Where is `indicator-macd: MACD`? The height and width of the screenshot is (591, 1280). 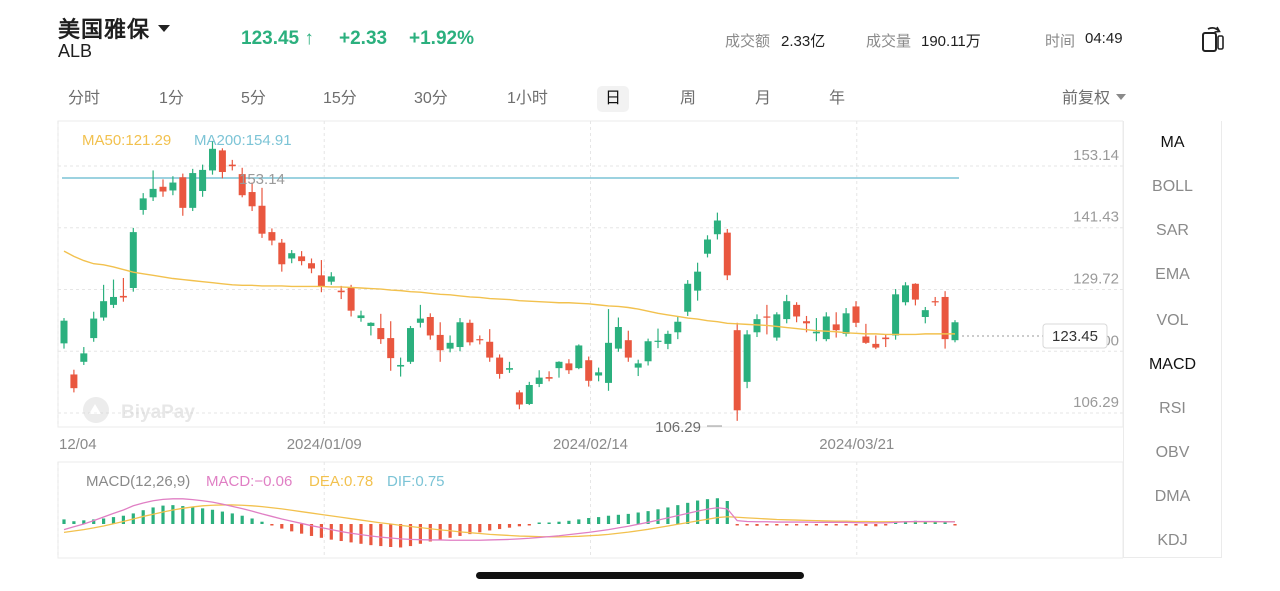 indicator-macd: MACD is located at coordinates (1172, 364).